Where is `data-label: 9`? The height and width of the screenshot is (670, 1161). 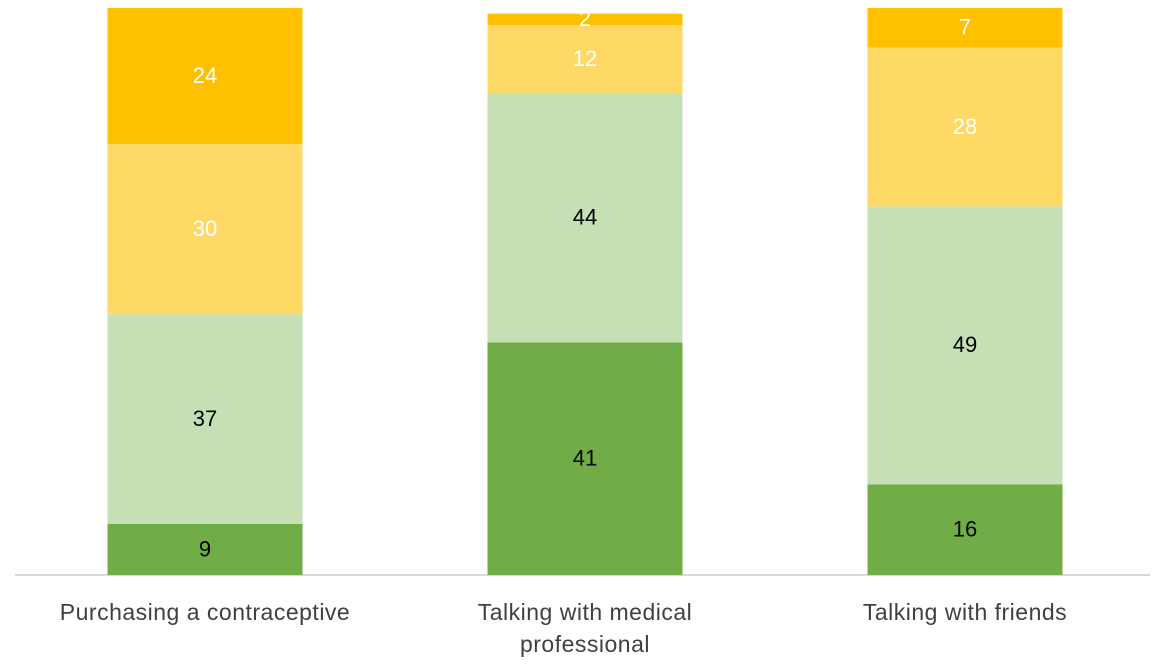 data-label: 9 is located at coordinates (205, 548).